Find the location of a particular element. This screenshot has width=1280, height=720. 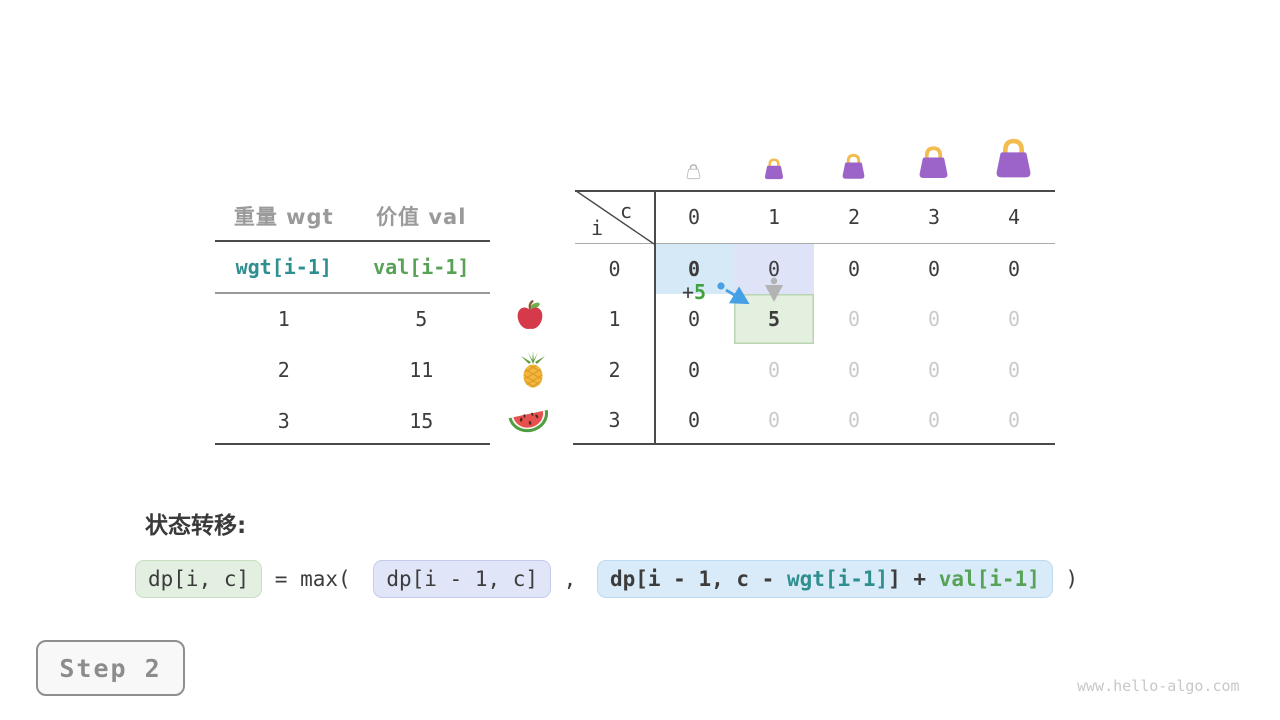

watermelon-icon is located at coordinates (529, 422).